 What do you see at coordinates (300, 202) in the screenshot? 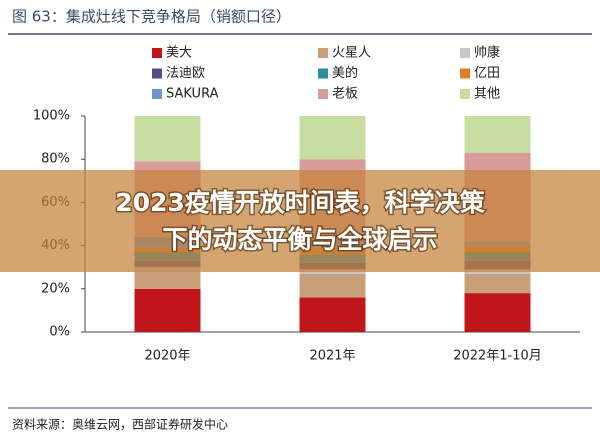
I see `overlay-text: 2023疫情开放时间表，科学决策` at bounding box center [300, 202].